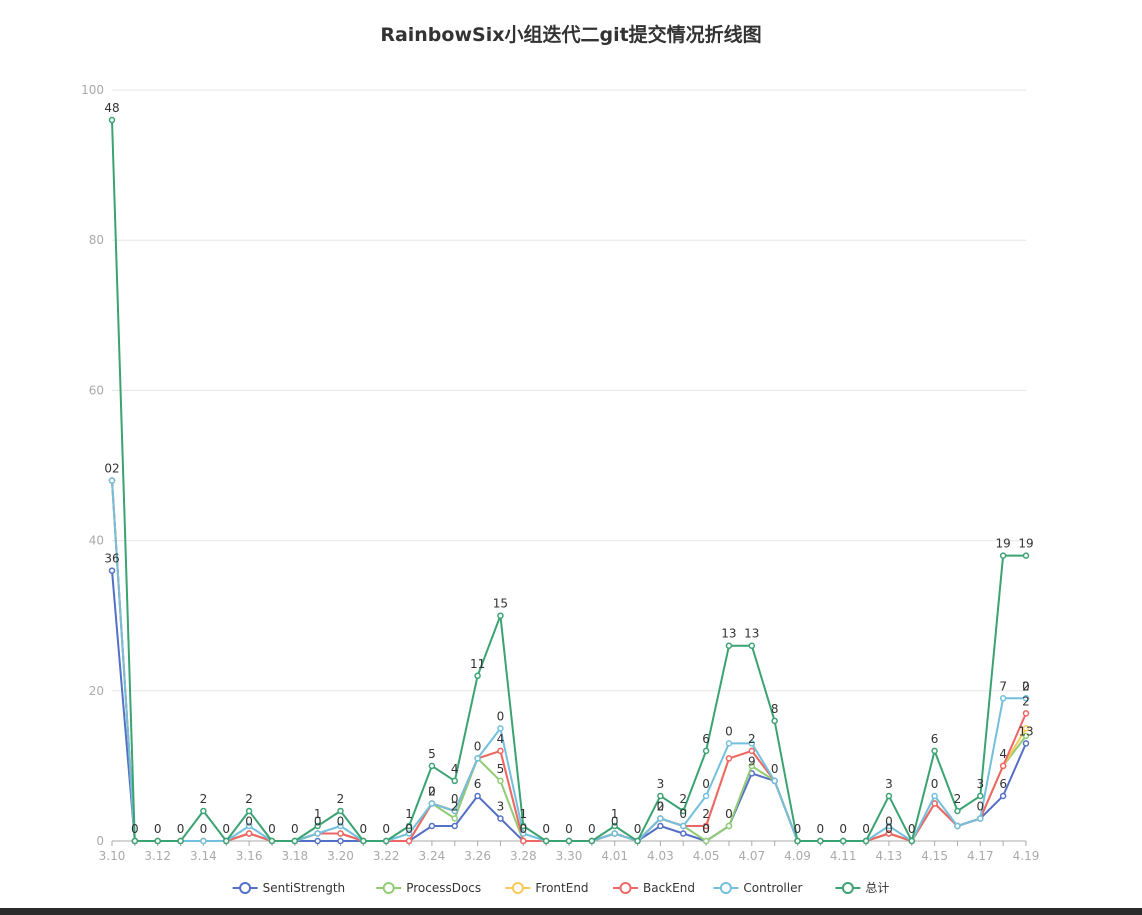 The width and height of the screenshot is (1142, 915). What do you see at coordinates (340, 856) in the screenshot?
I see `x-tick-label: 3.20` at bounding box center [340, 856].